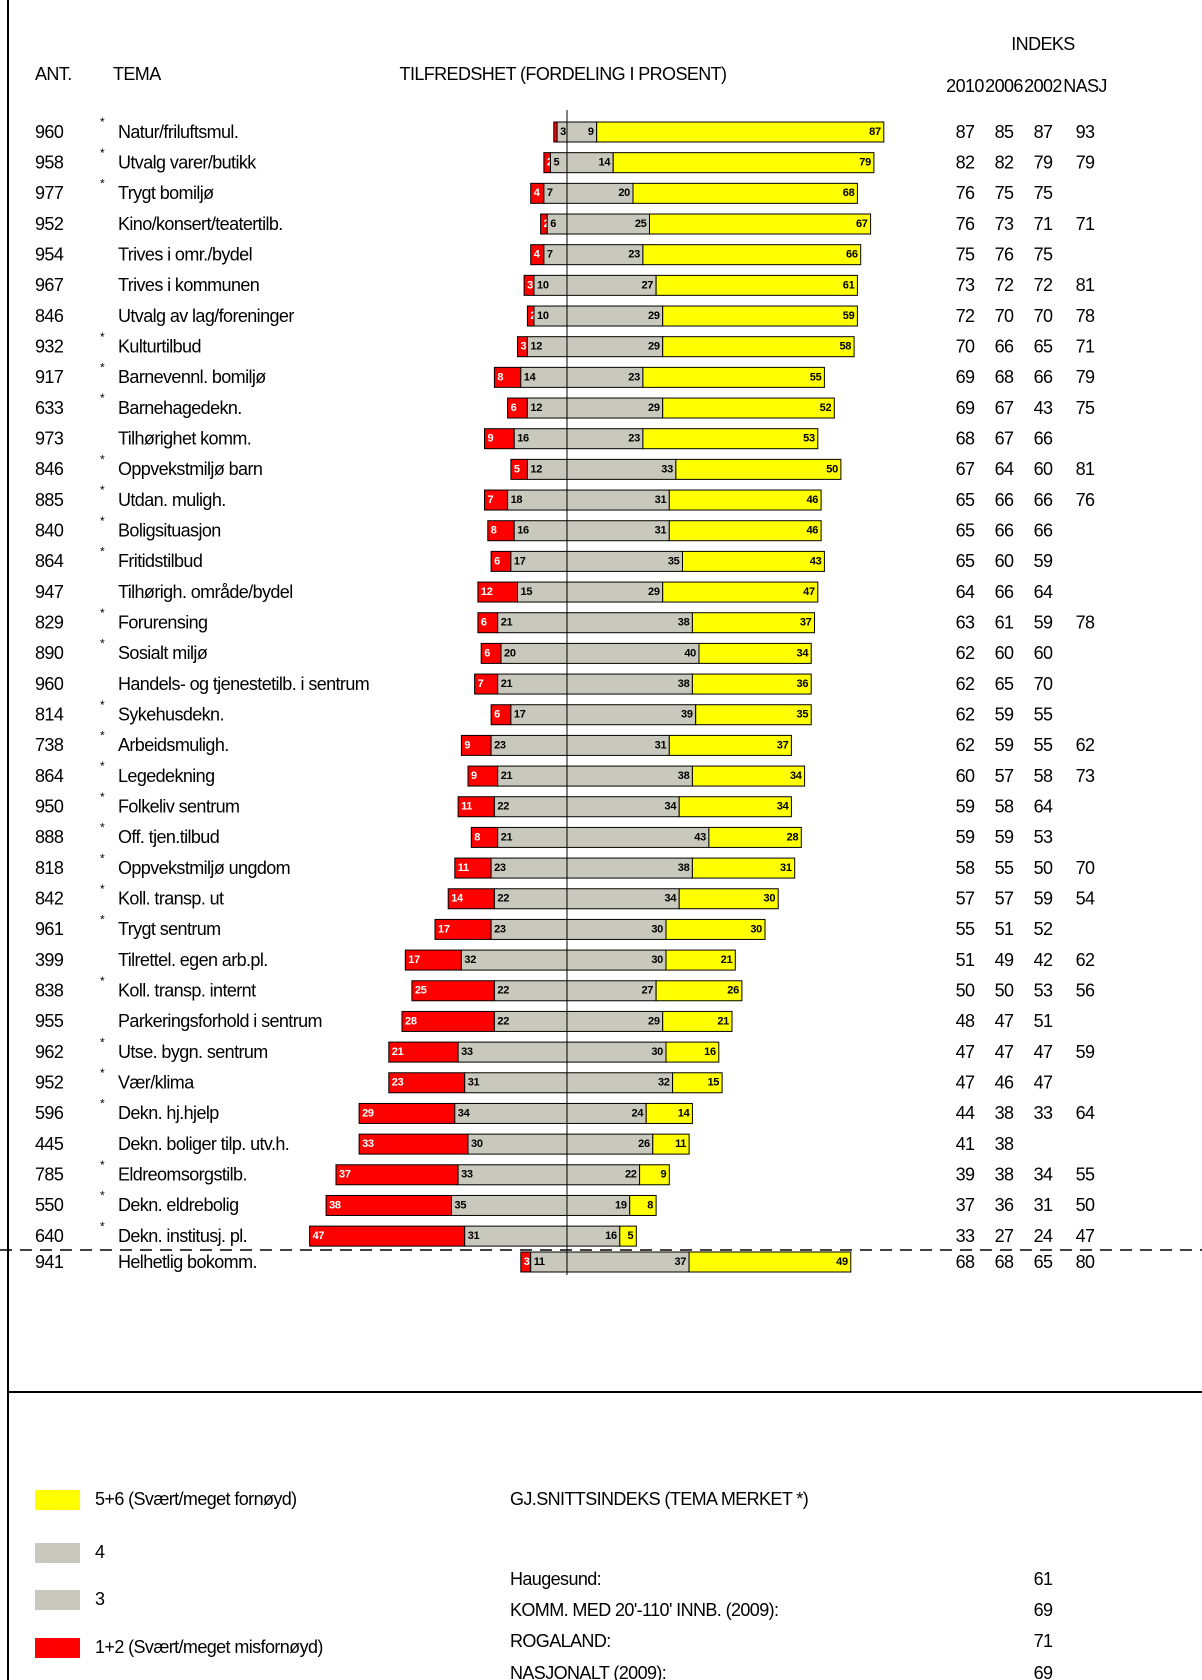 The image size is (1202, 1680). Describe the element at coordinates (220, 1021) in the screenshot. I see `tema-label: Parkeringsforhold i sentrum` at that location.